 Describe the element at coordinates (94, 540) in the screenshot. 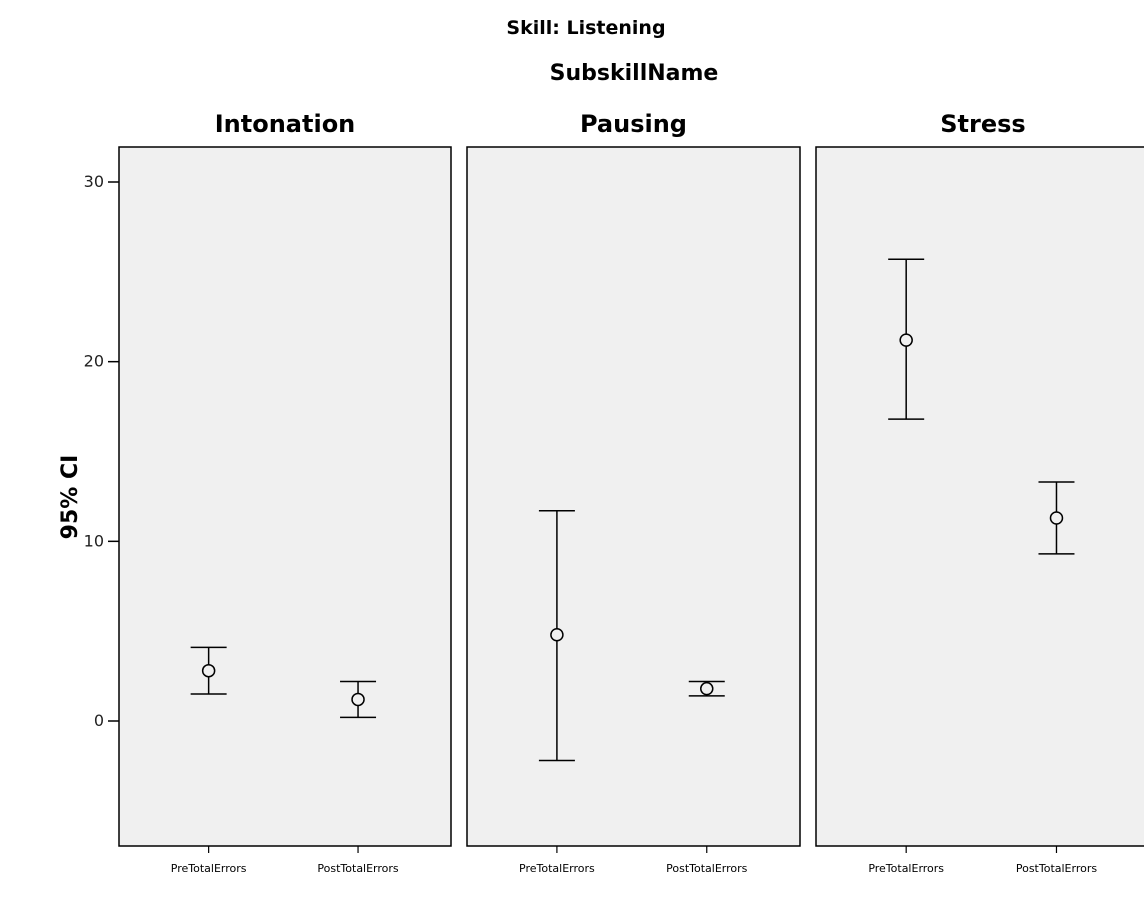

I see `y-tick-label: 10` at that location.